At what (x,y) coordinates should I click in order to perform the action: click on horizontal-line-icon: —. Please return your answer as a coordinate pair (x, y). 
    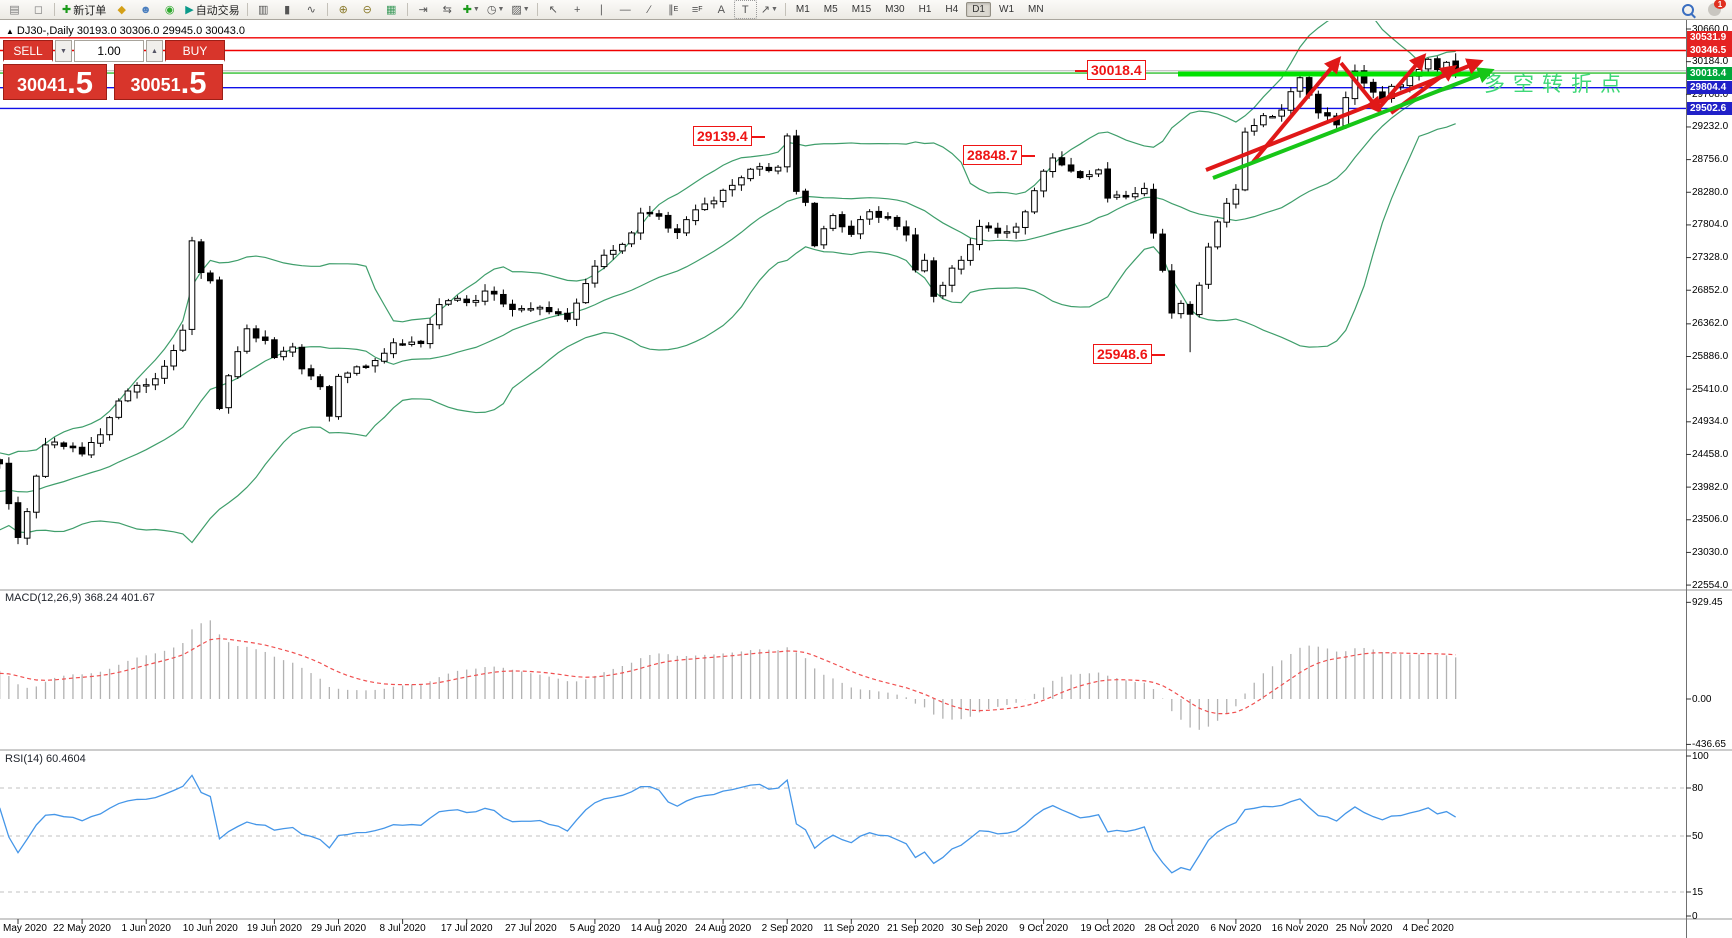
    Looking at the image, I should click on (625, 9).